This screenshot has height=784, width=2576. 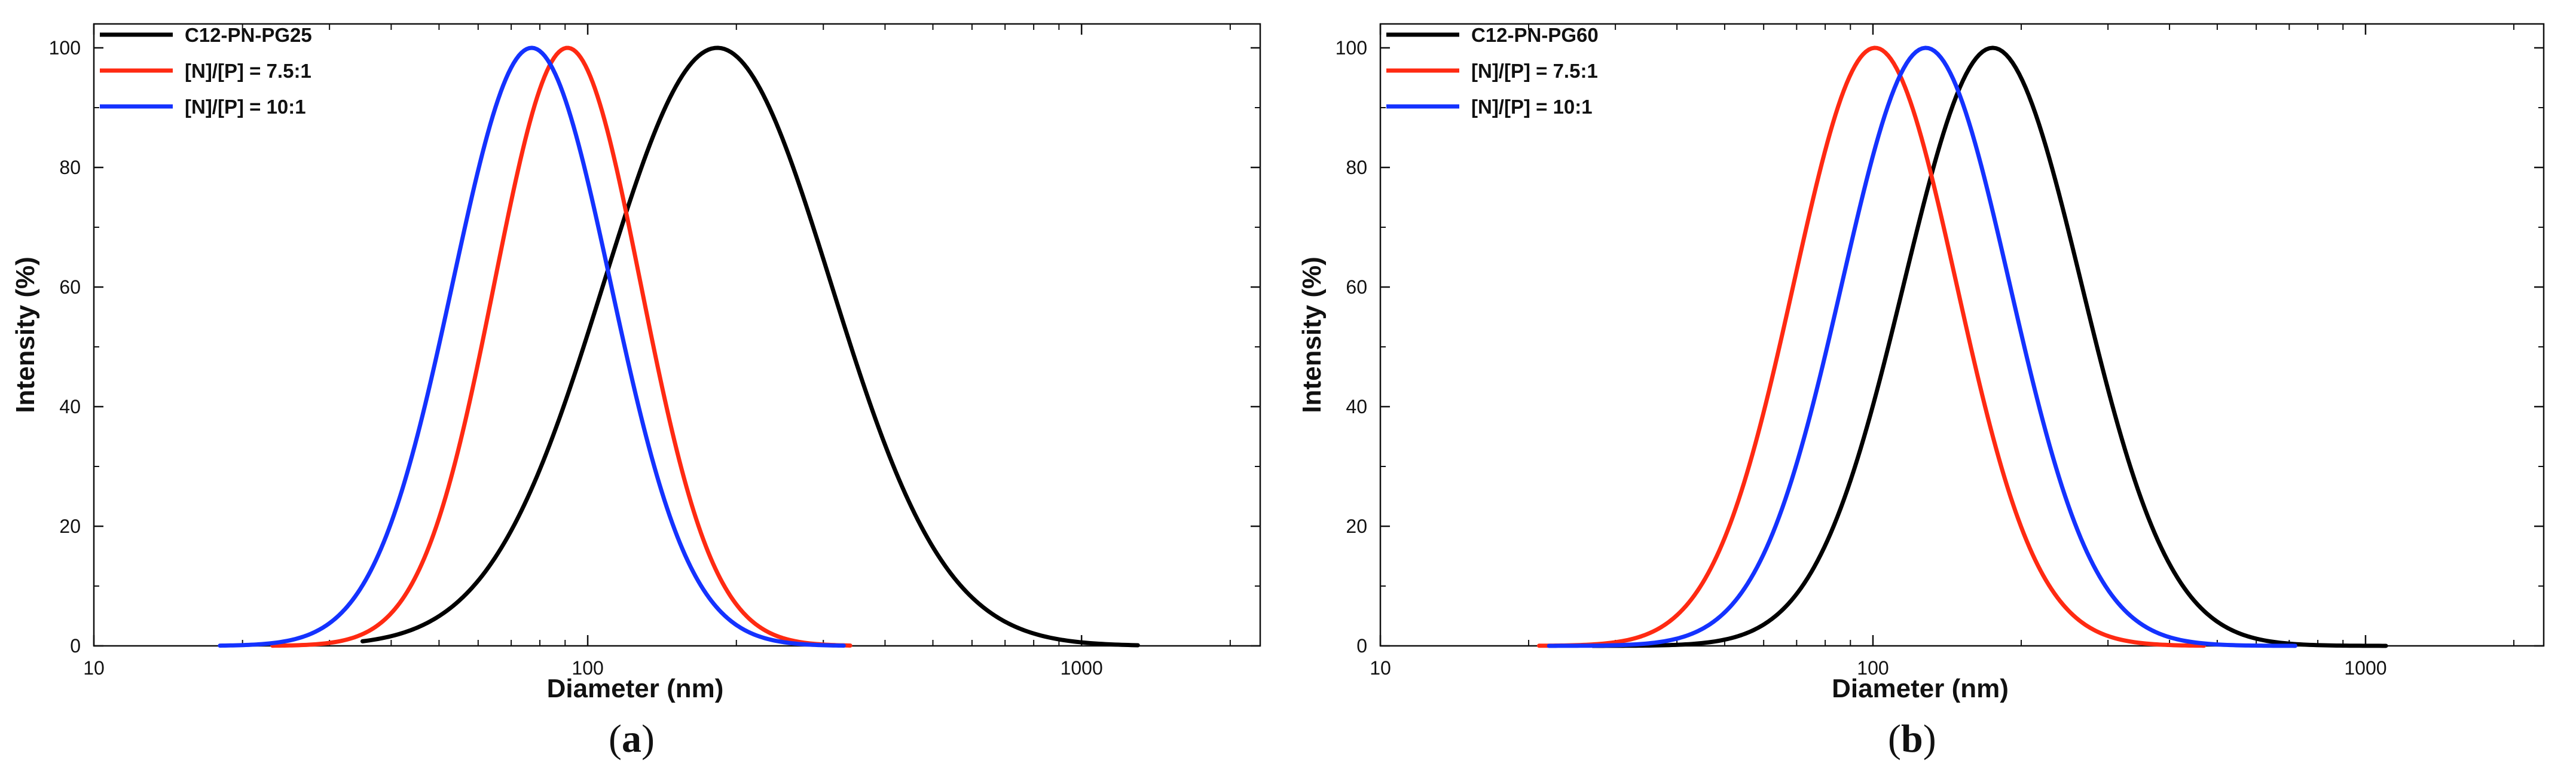 I want to click on legend-label-0: C12-PN-PG60, so click(x=1535, y=35).